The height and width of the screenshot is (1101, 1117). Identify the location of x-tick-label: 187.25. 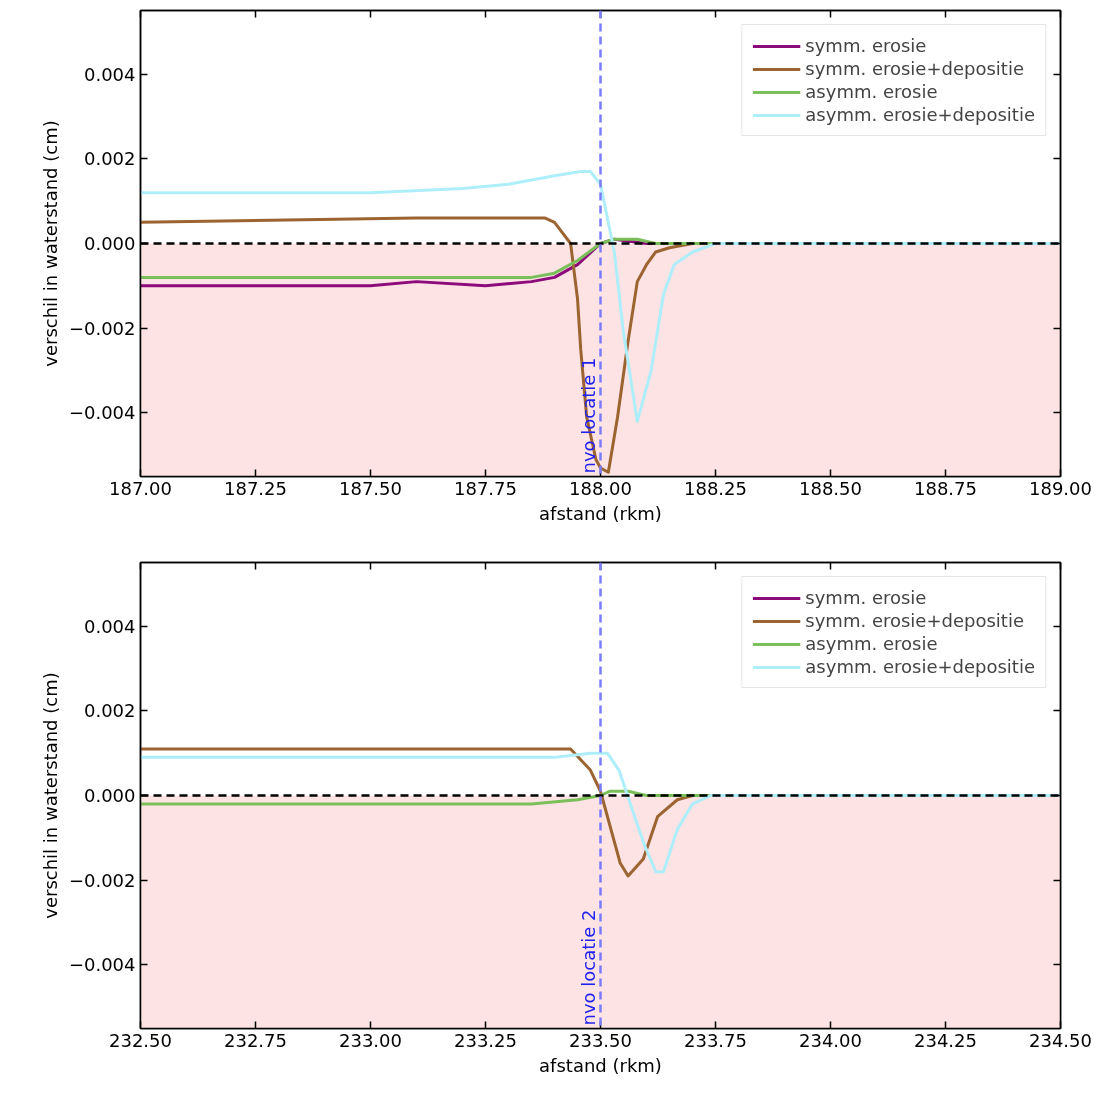
(255, 488).